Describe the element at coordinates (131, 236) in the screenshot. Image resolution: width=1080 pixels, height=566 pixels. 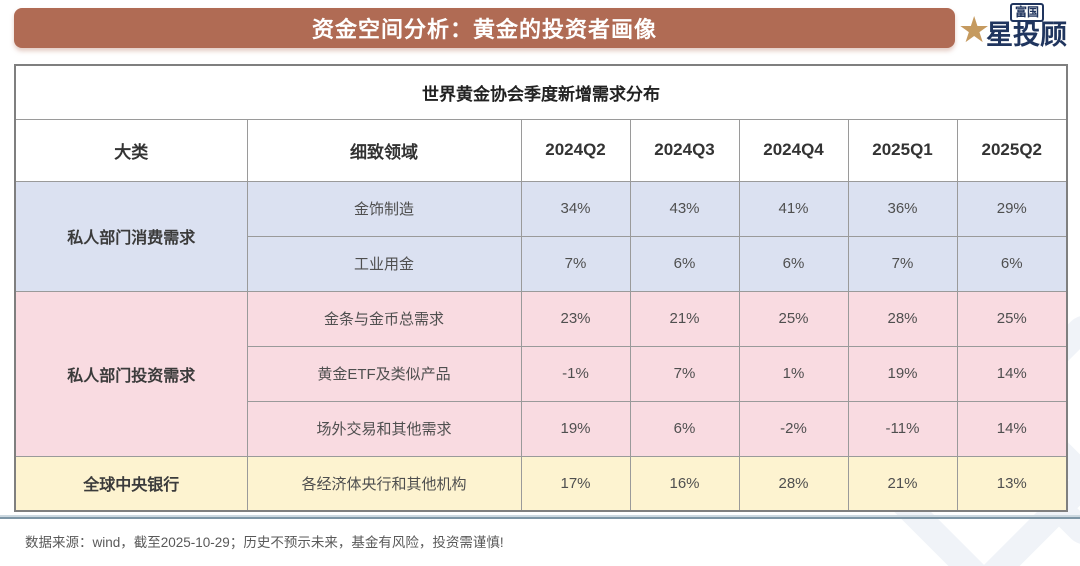
I see `category-consumption: 私人部门消费需求` at that location.